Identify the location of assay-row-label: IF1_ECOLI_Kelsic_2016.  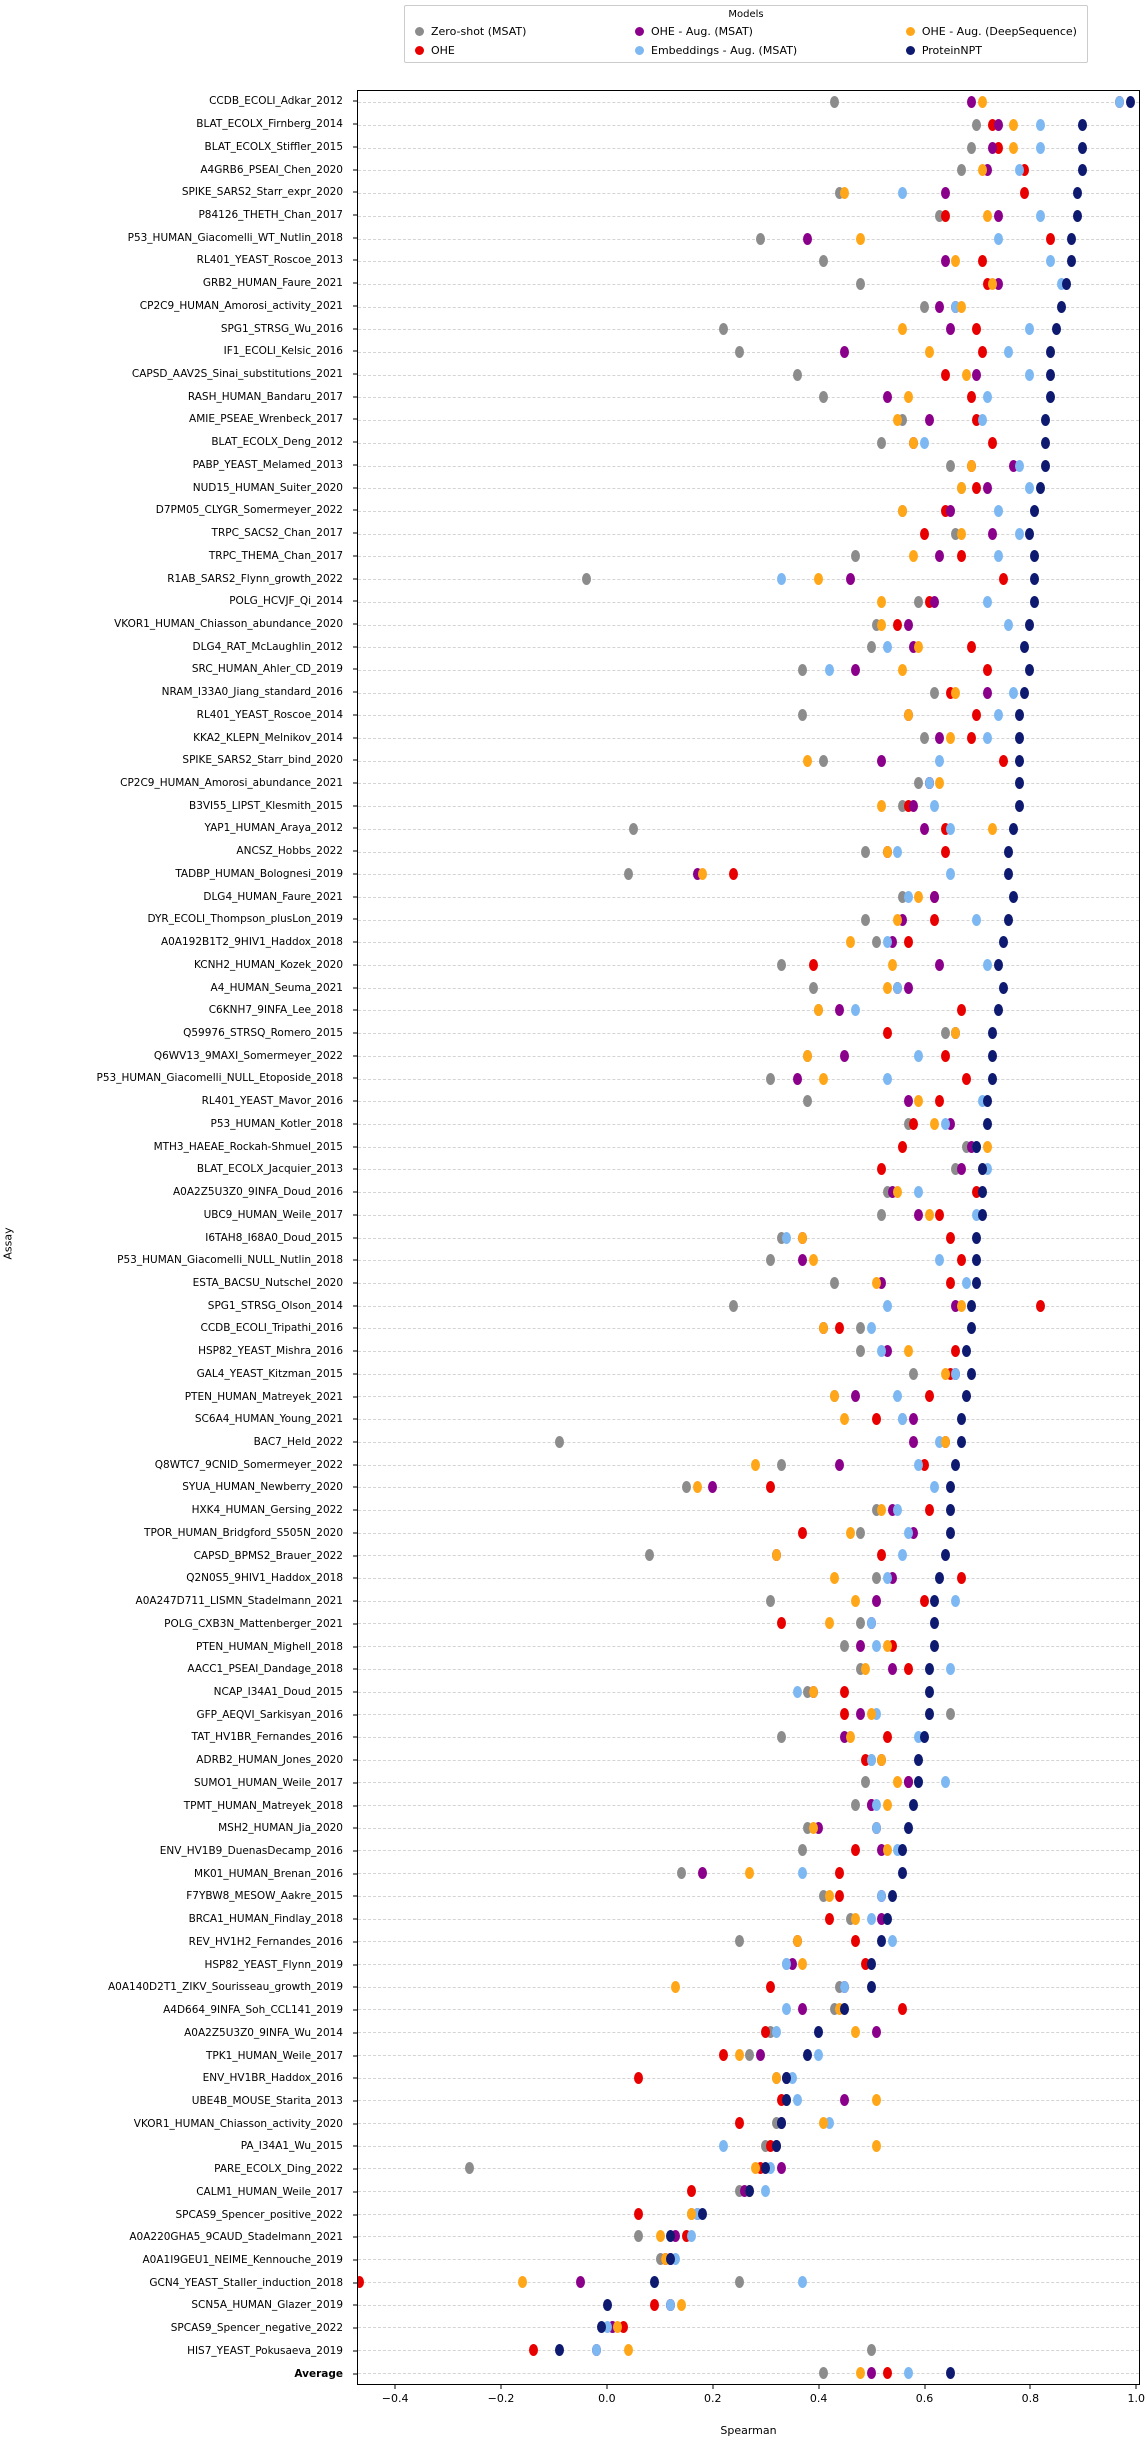
(283, 351).